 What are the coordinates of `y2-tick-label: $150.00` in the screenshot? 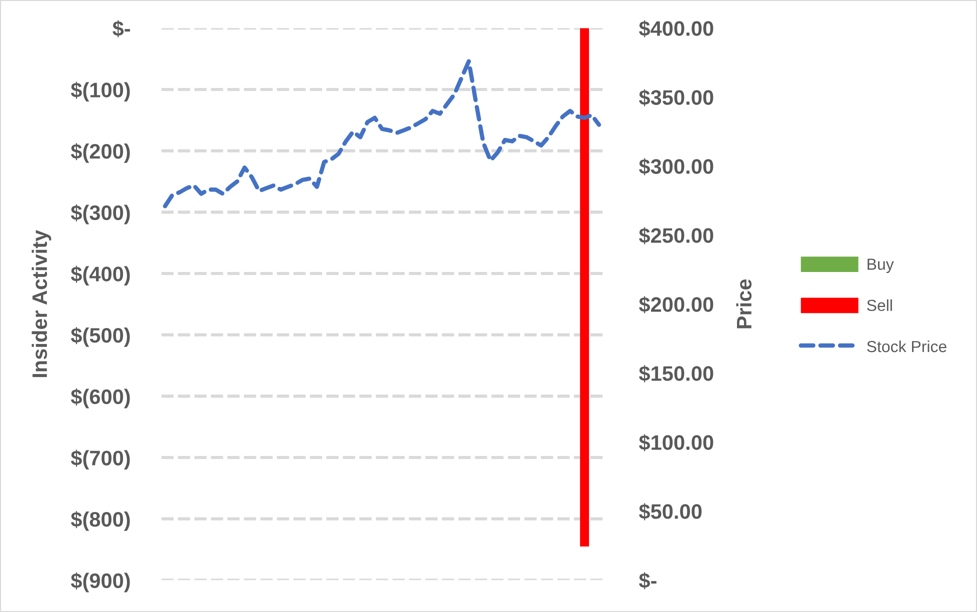 It's located at (676, 373).